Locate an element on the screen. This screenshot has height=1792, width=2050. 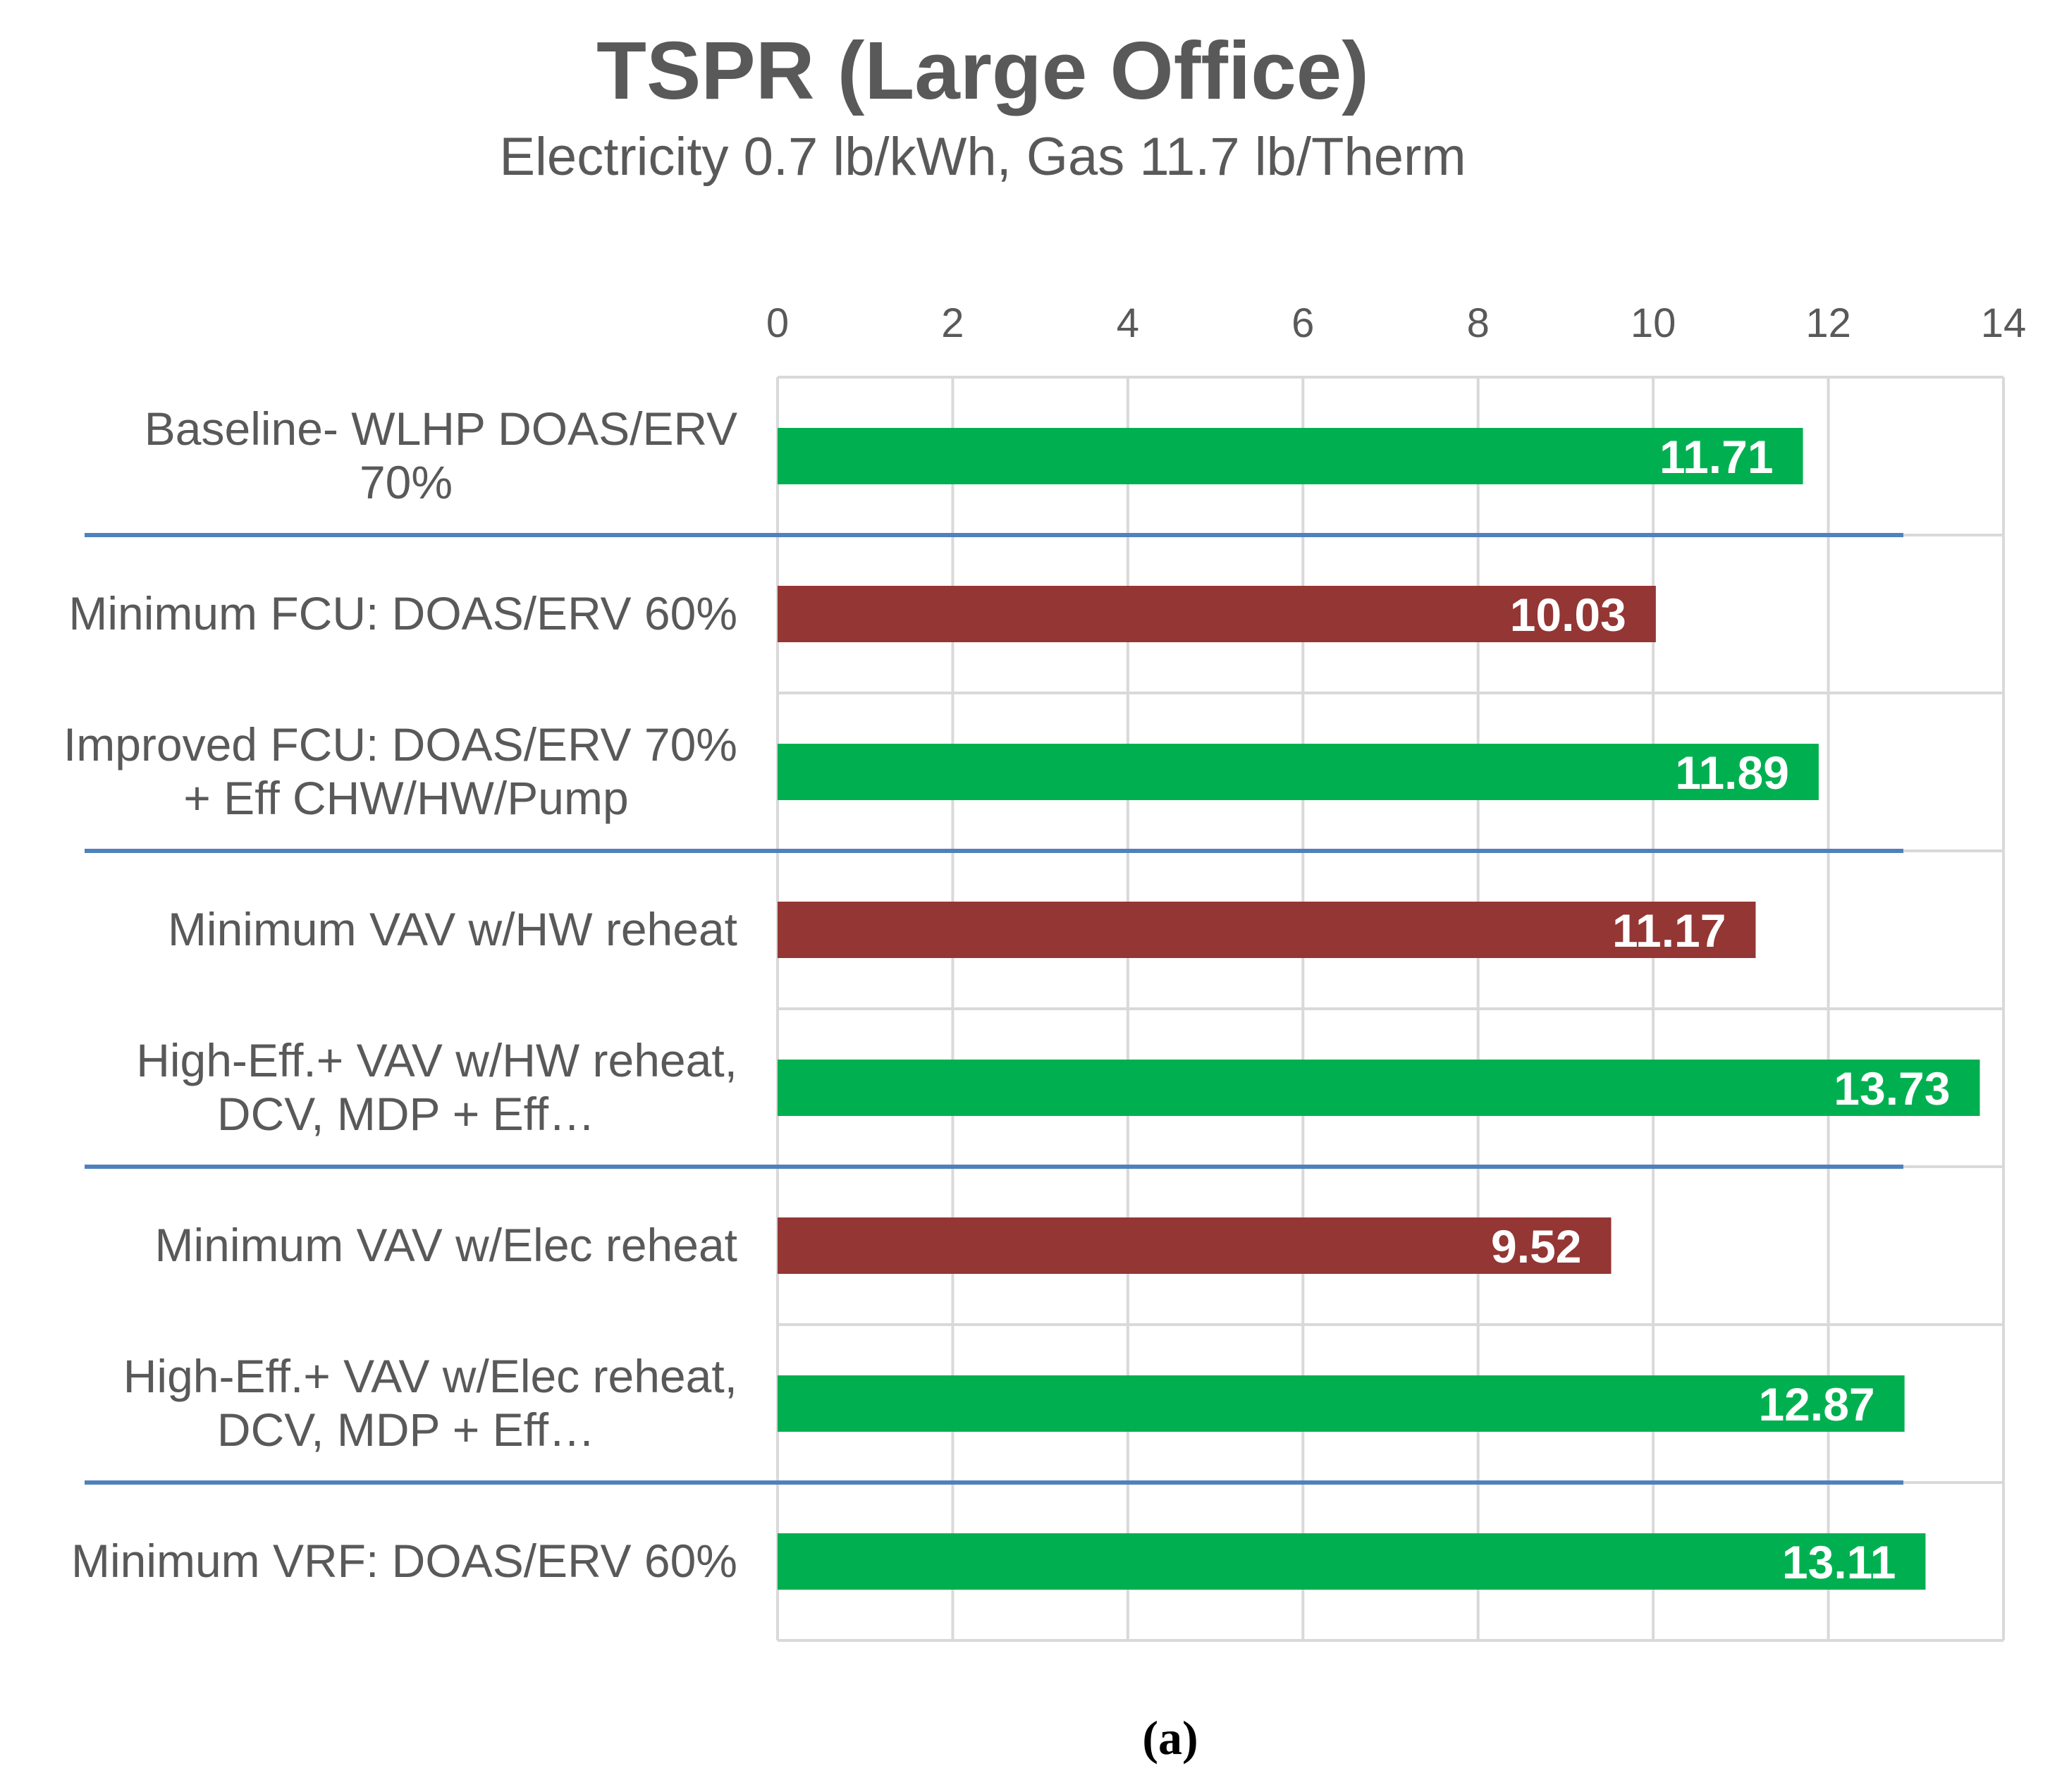
category-label: + Eff CHW/HW/Pump is located at coordinates (405, 798).